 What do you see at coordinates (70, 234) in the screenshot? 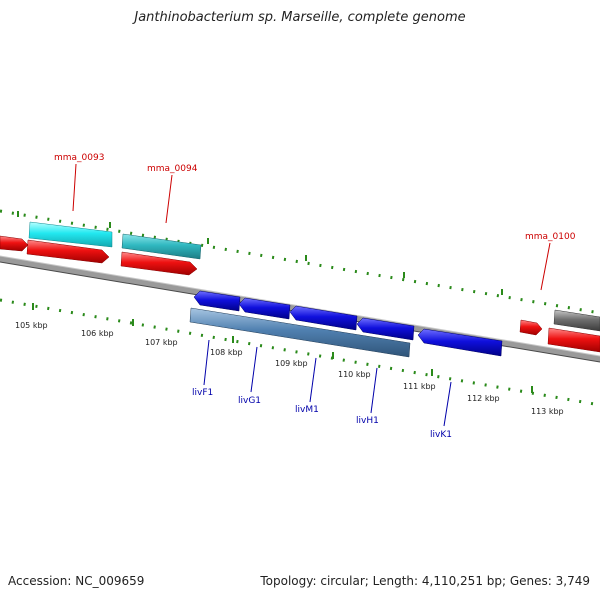
I see `mma_0093-gene` at bounding box center [70, 234].